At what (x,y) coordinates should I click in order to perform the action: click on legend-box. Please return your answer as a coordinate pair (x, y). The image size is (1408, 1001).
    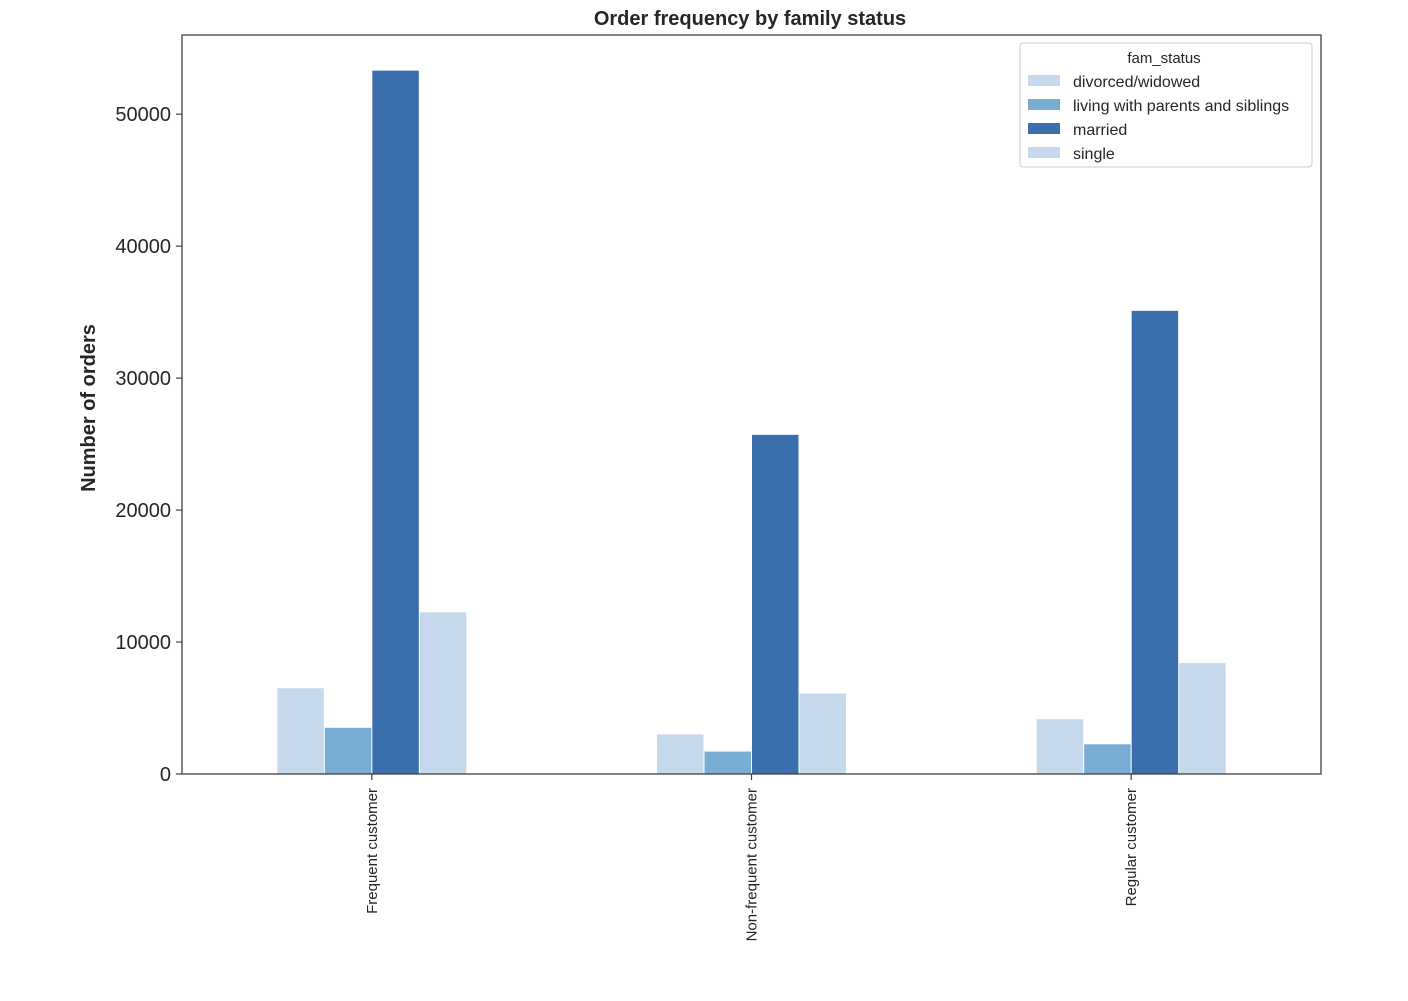
    Looking at the image, I should click on (1166, 105).